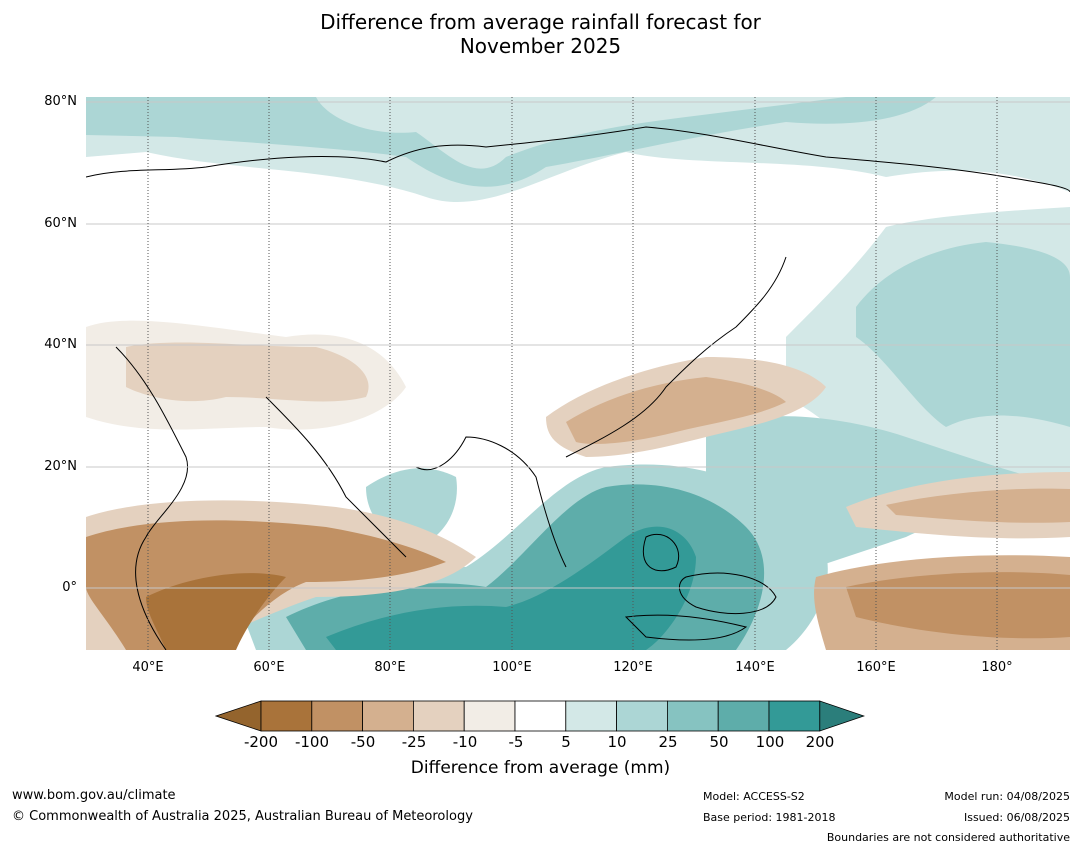  Describe the element at coordinates (216, 611) in the screenshot. I see `anomaly-dry-indian-ocean-core` at that location.